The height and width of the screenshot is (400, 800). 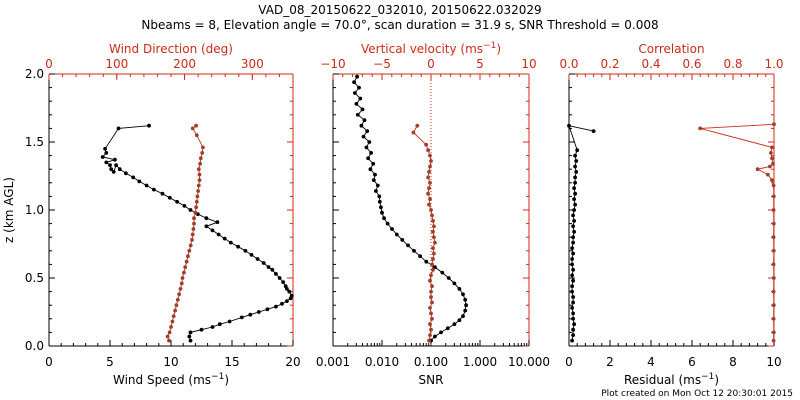 I want to click on snr-line, so click(x=410, y=208).